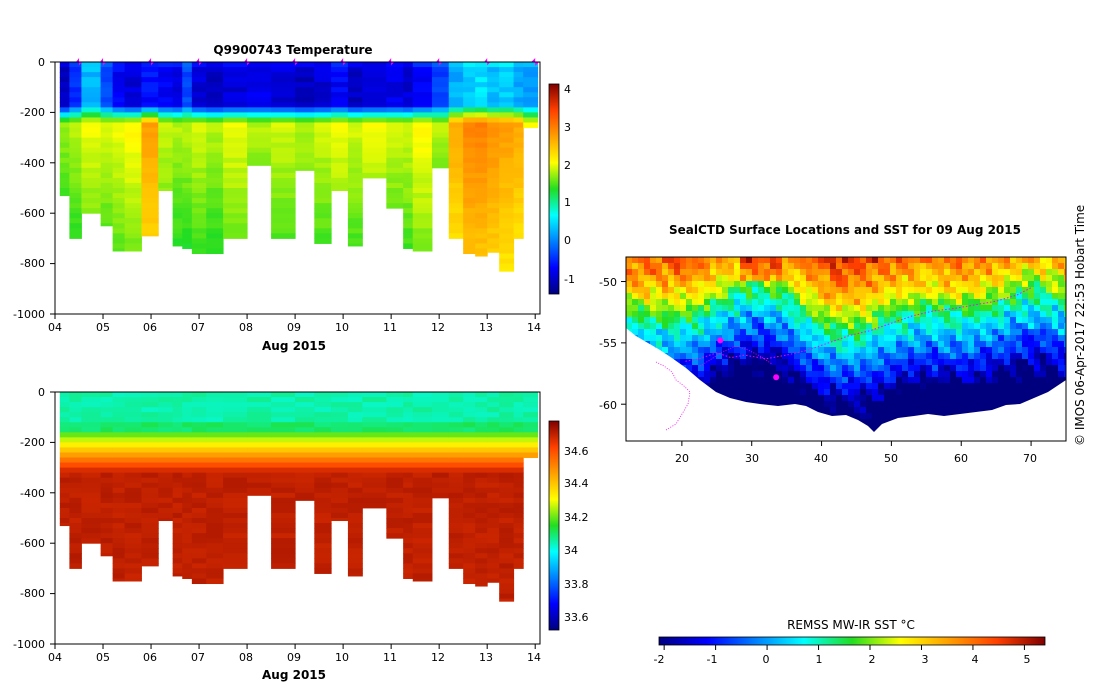  What do you see at coordinates (567, 165) in the screenshot?
I see `colorbar-tick-label: 2` at bounding box center [567, 165].